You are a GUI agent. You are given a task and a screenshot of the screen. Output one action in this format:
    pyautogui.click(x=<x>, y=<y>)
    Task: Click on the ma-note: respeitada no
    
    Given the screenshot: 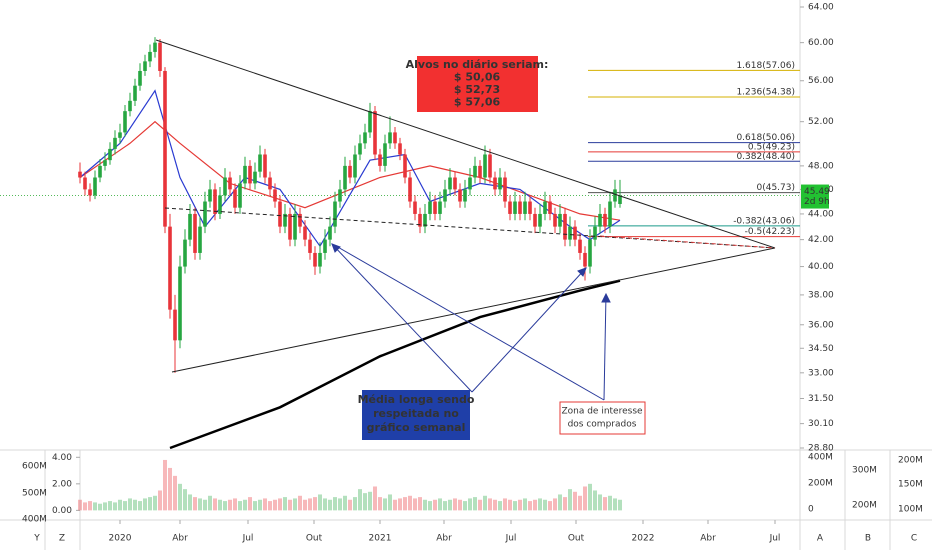 What is the action you would take?
    pyautogui.click(x=416, y=413)
    